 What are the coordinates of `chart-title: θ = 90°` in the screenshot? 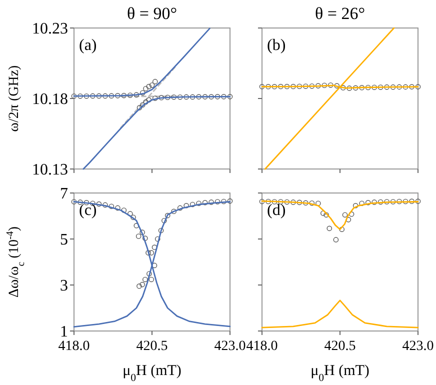 It's located at (152, 13).